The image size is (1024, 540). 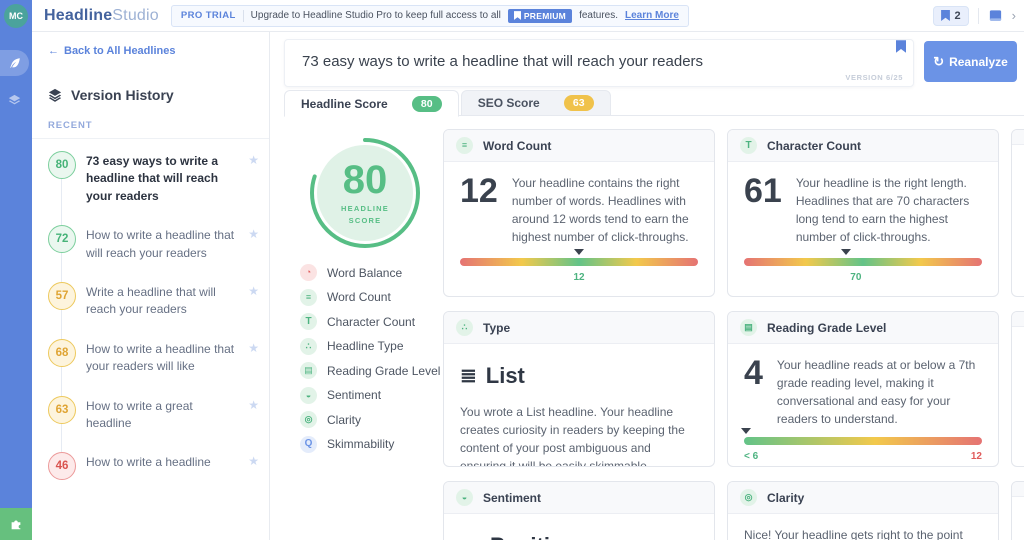 I want to click on letter-t-icon, so click(x=308, y=321).